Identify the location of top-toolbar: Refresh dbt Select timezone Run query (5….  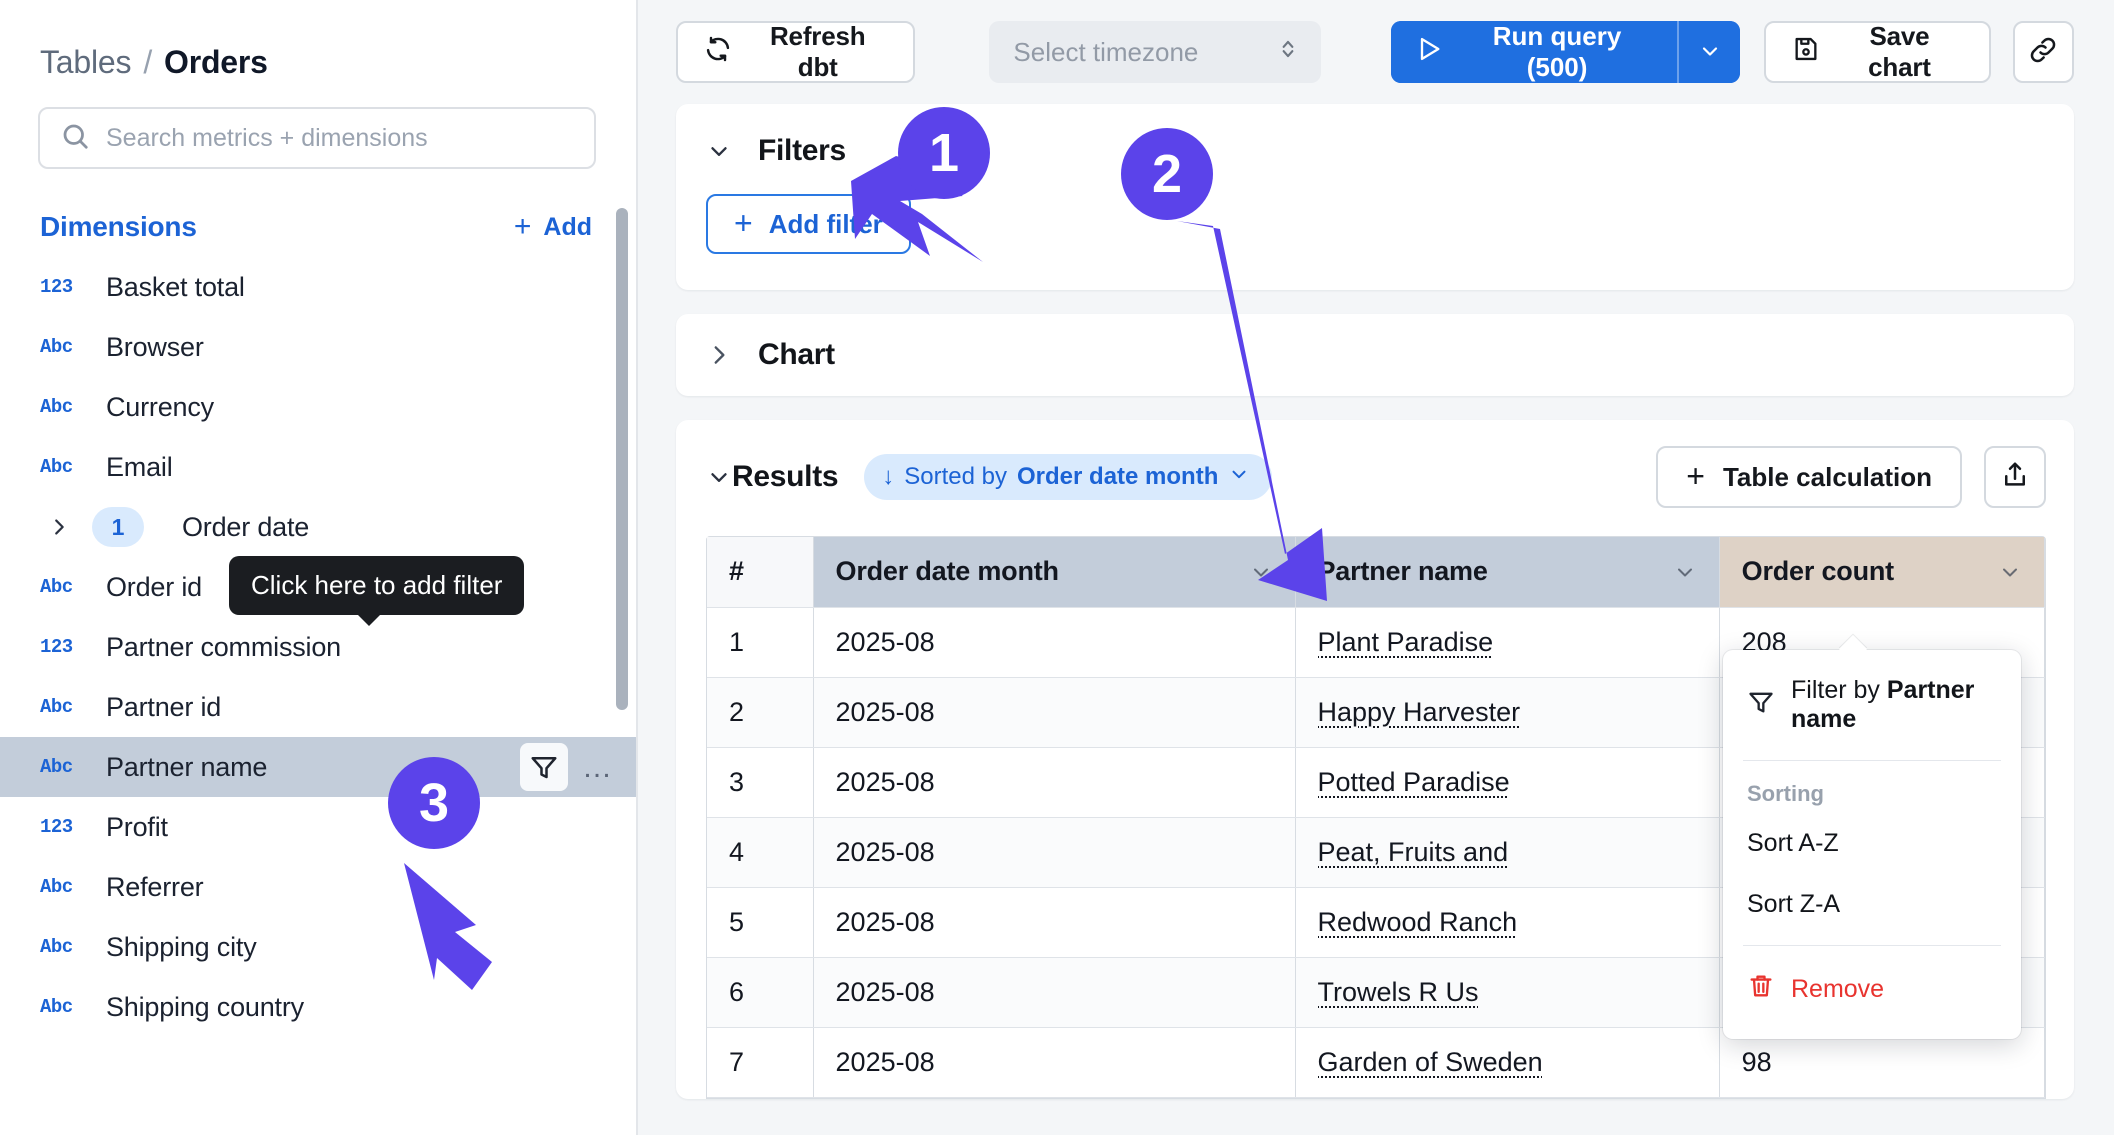
(1376, 52).